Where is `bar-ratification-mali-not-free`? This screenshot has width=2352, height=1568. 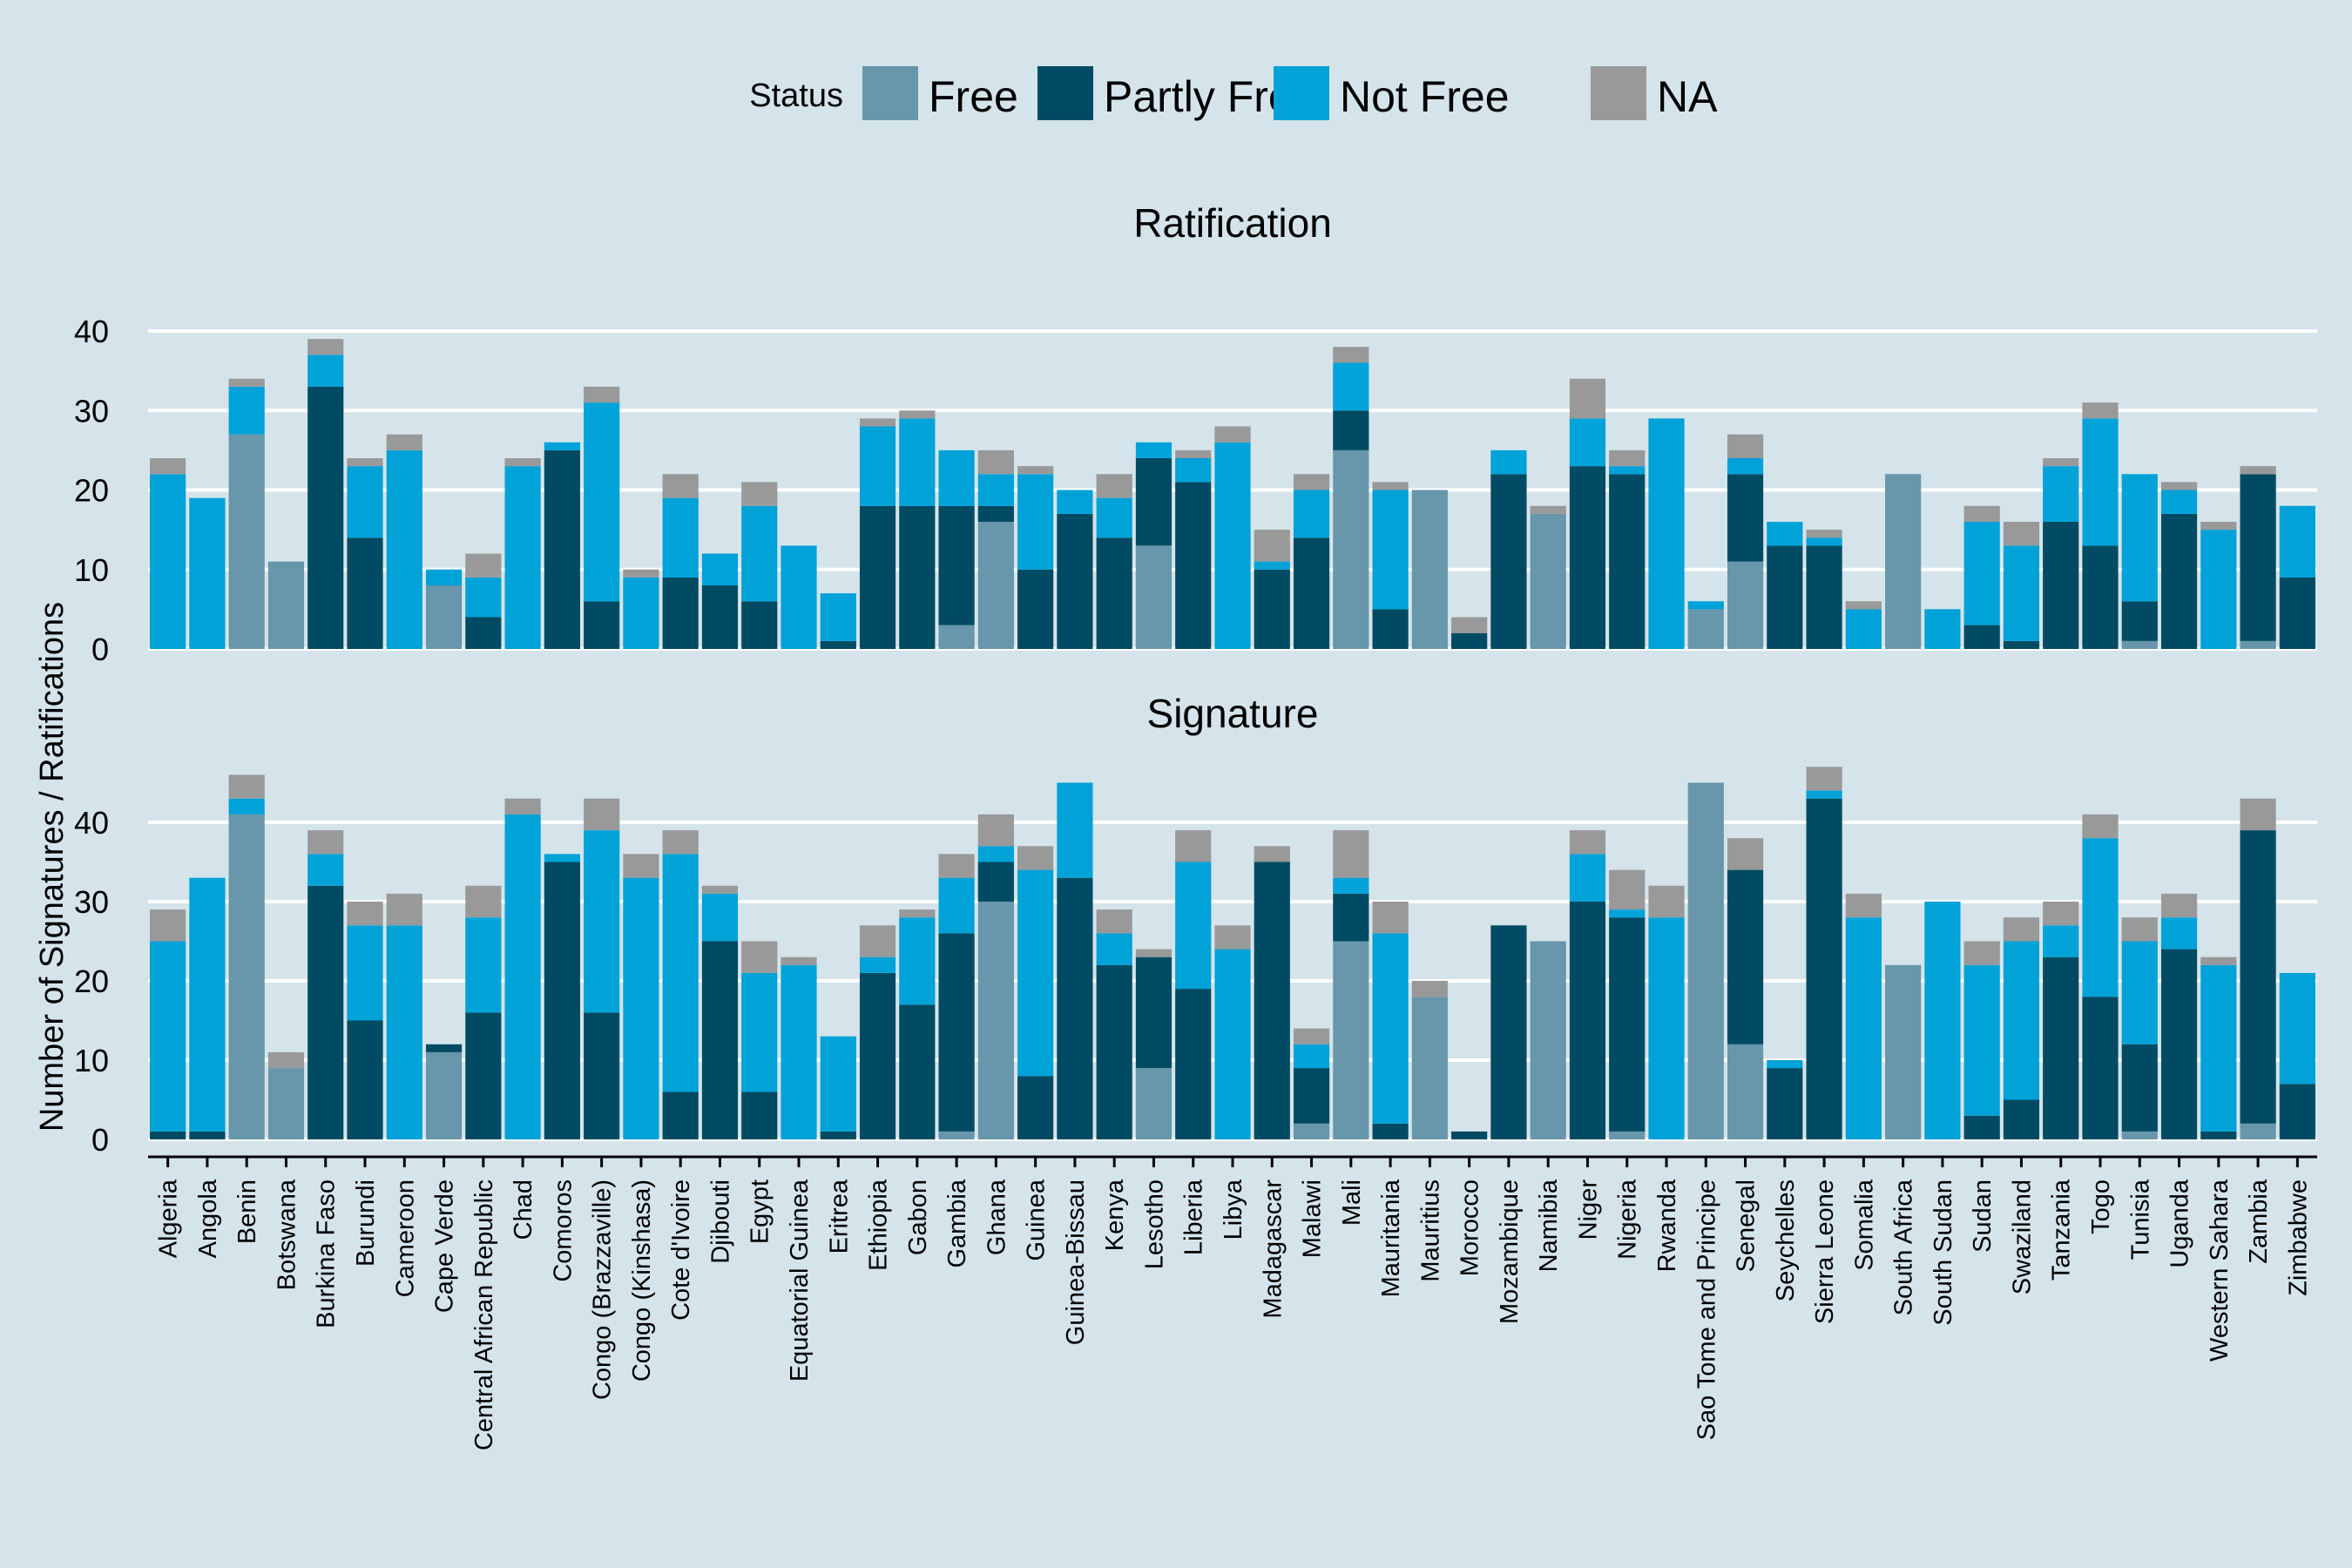 bar-ratification-mali-not-free is located at coordinates (1351, 386).